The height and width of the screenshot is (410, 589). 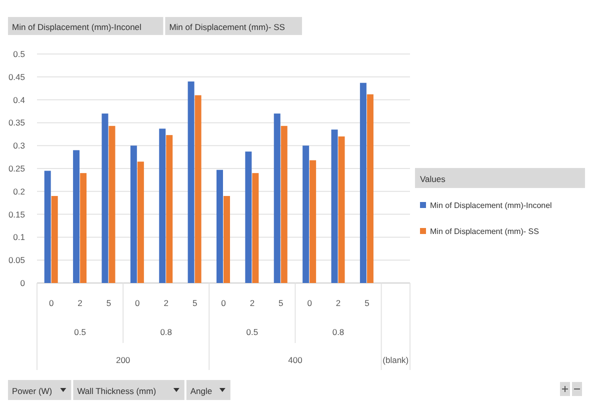 What do you see at coordinates (19, 54) in the screenshot?
I see `y-tick-label: 0.5` at bounding box center [19, 54].